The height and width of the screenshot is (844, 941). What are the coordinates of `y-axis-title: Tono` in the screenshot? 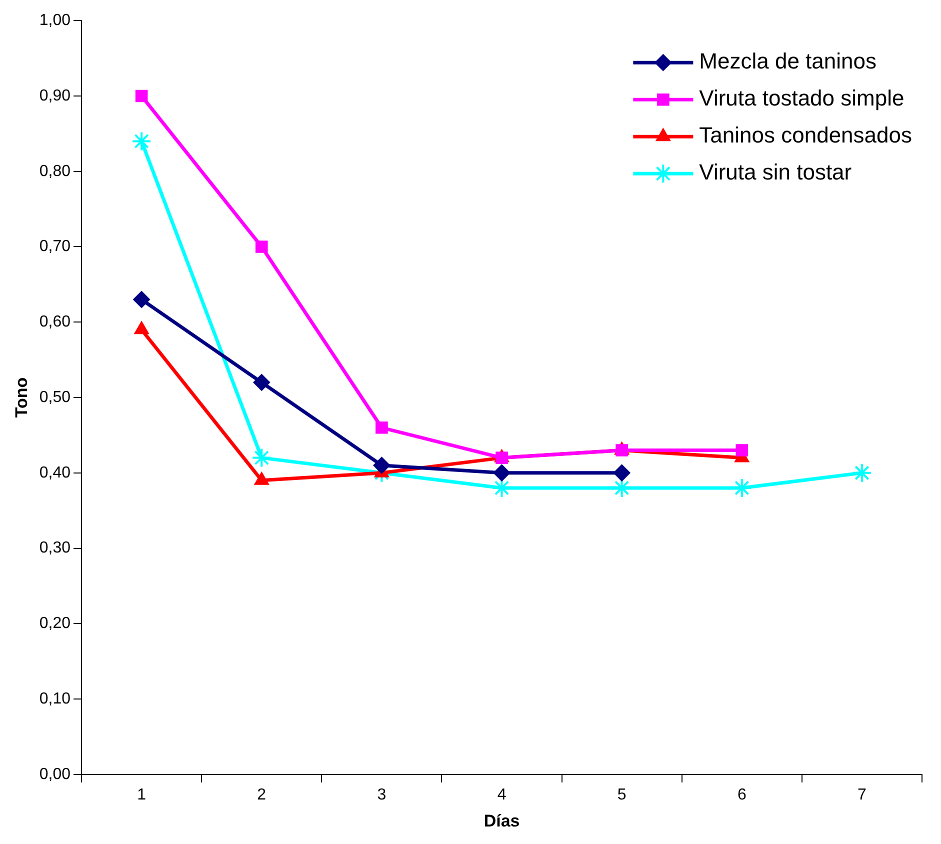 It's located at (21, 397).